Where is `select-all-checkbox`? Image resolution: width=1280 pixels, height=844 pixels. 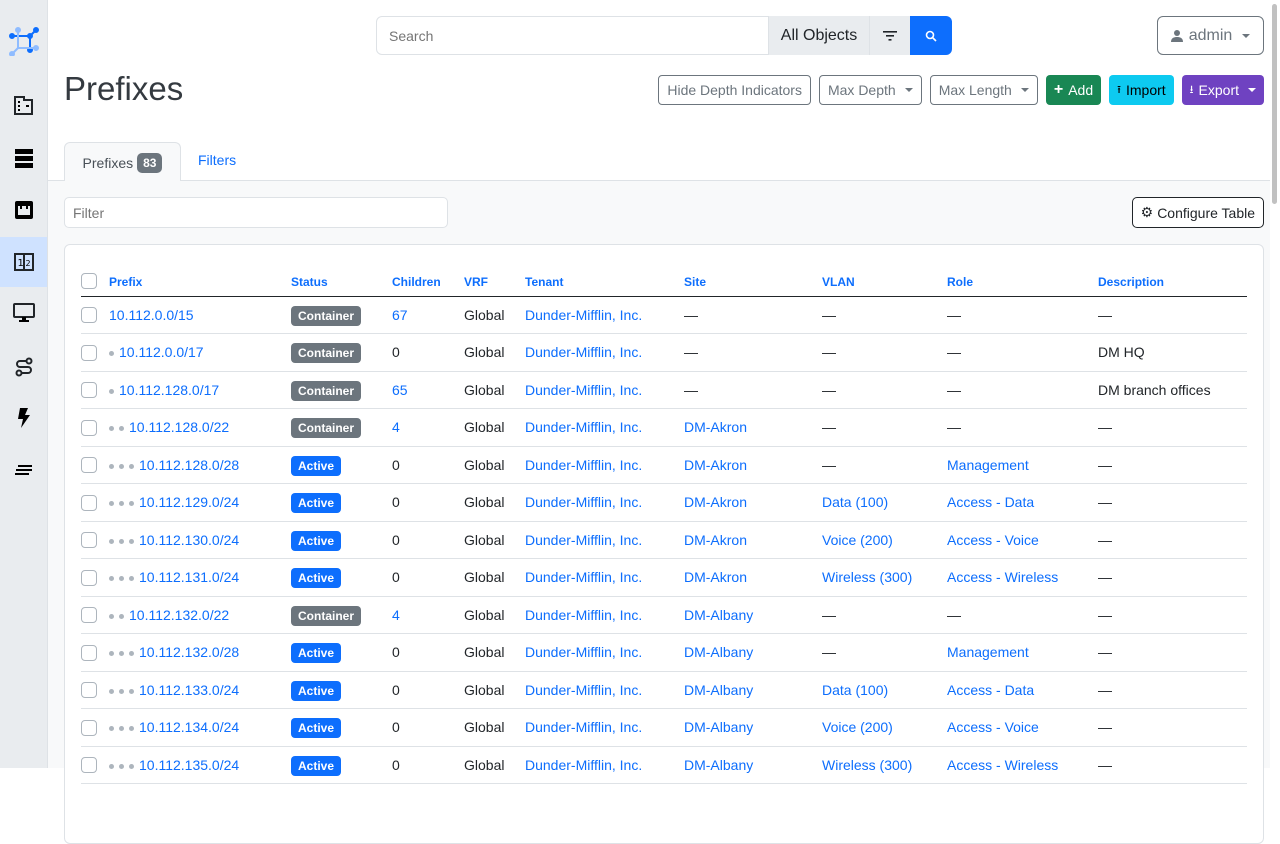
select-all-checkbox is located at coordinates (89, 280).